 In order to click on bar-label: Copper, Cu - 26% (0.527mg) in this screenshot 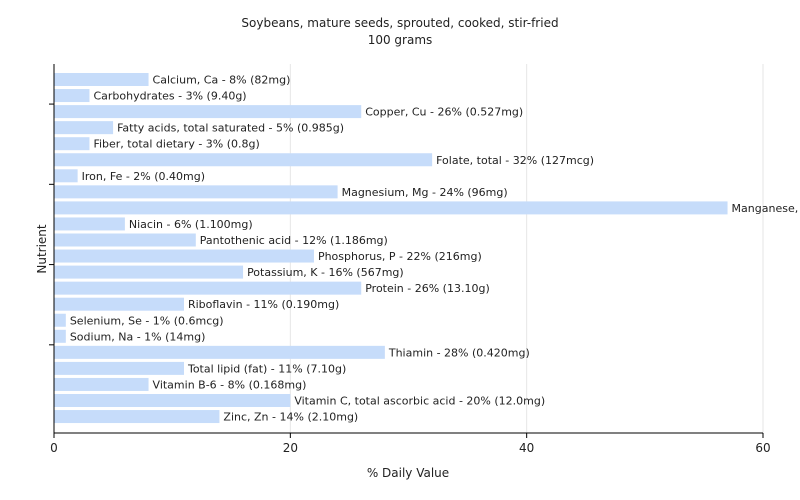, I will do `click(444, 112)`.